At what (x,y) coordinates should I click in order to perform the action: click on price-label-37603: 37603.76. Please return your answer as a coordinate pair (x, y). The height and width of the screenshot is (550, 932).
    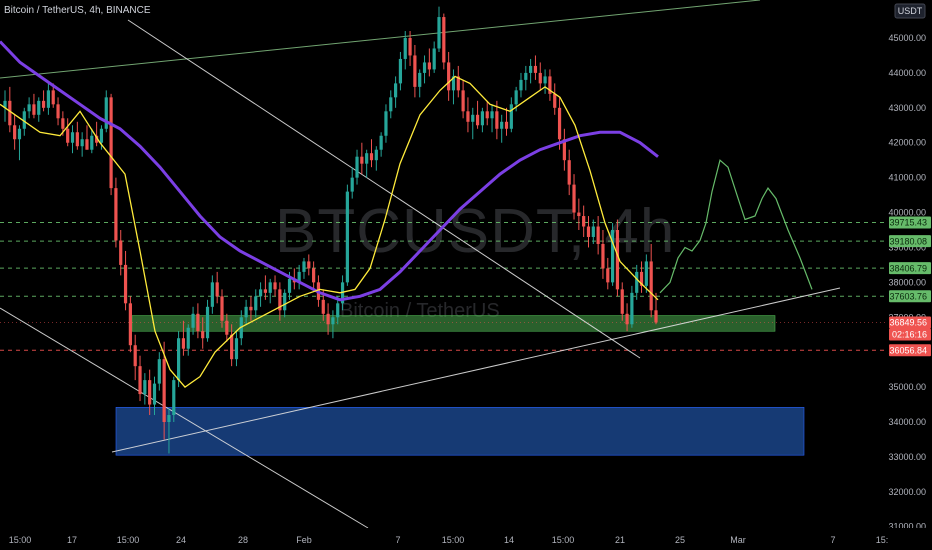
    Looking at the image, I should click on (910, 296).